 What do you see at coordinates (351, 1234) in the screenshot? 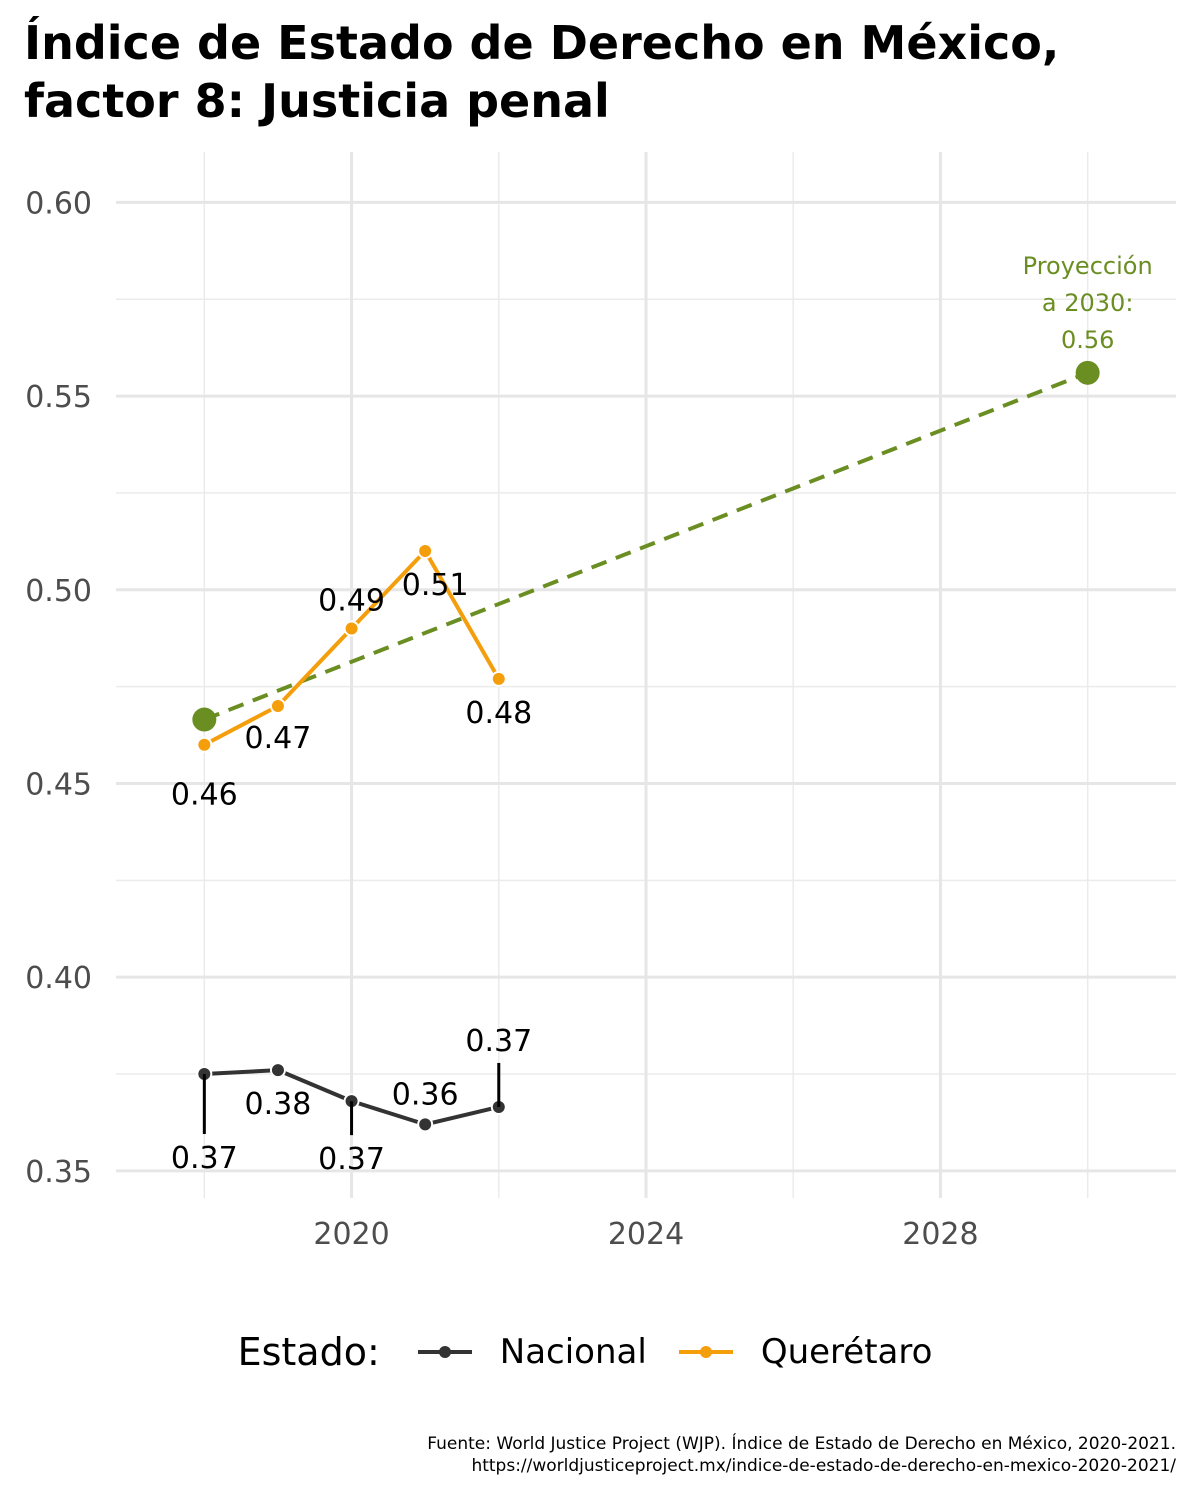
I see `x-tick-label: 2020` at bounding box center [351, 1234].